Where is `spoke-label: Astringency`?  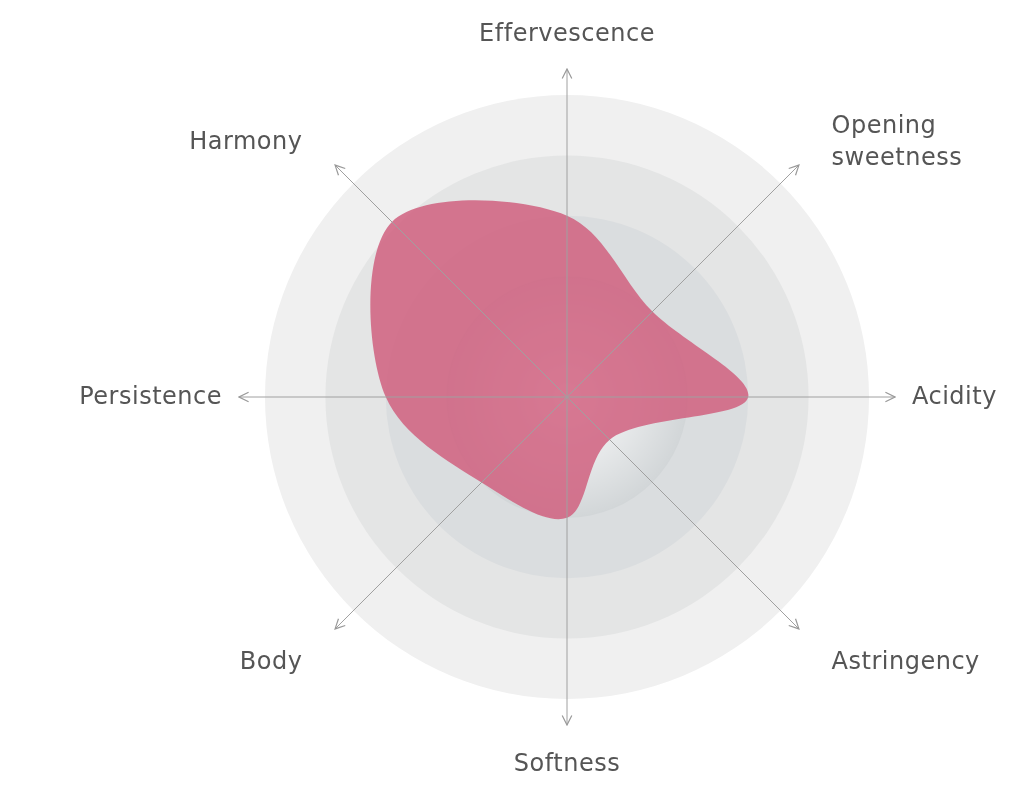
spoke-label: Astringency is located at coordinates (905, 660).